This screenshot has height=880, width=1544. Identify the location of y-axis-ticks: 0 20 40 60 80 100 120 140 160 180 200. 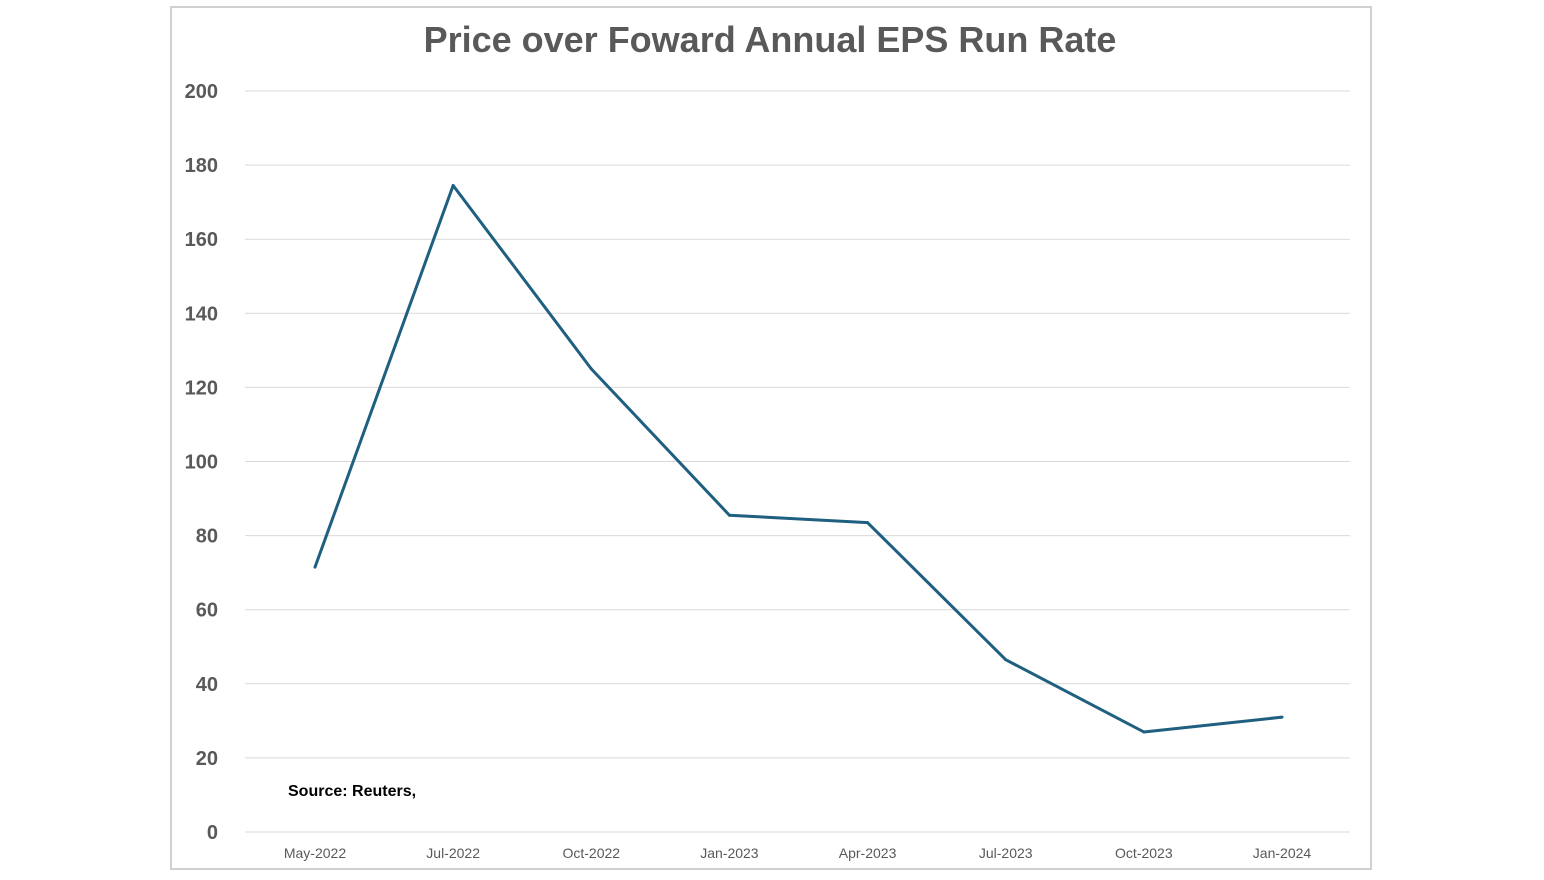
(201, 462).